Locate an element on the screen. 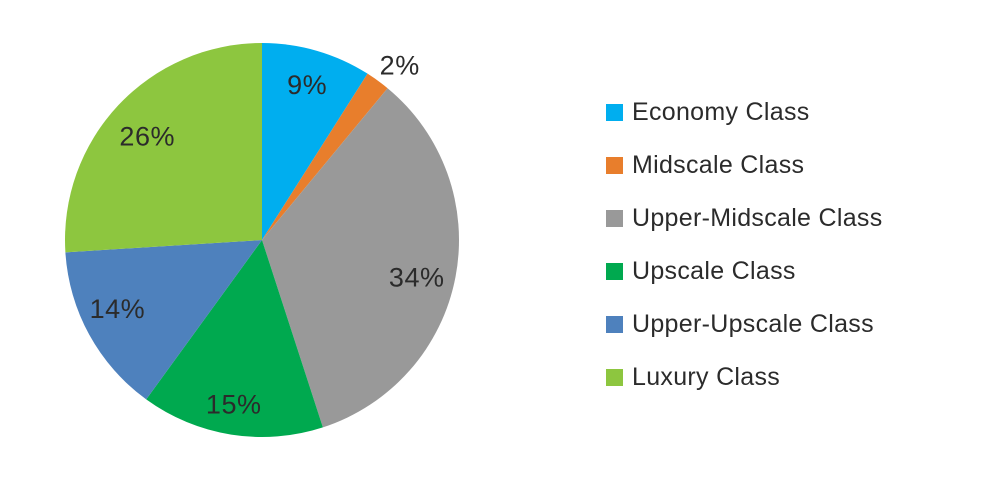 The width and height of the screenshot is (996, 496). legend-item-upper-midscale-class: Upper-Midscale Class is located at coordinates (744, 218).